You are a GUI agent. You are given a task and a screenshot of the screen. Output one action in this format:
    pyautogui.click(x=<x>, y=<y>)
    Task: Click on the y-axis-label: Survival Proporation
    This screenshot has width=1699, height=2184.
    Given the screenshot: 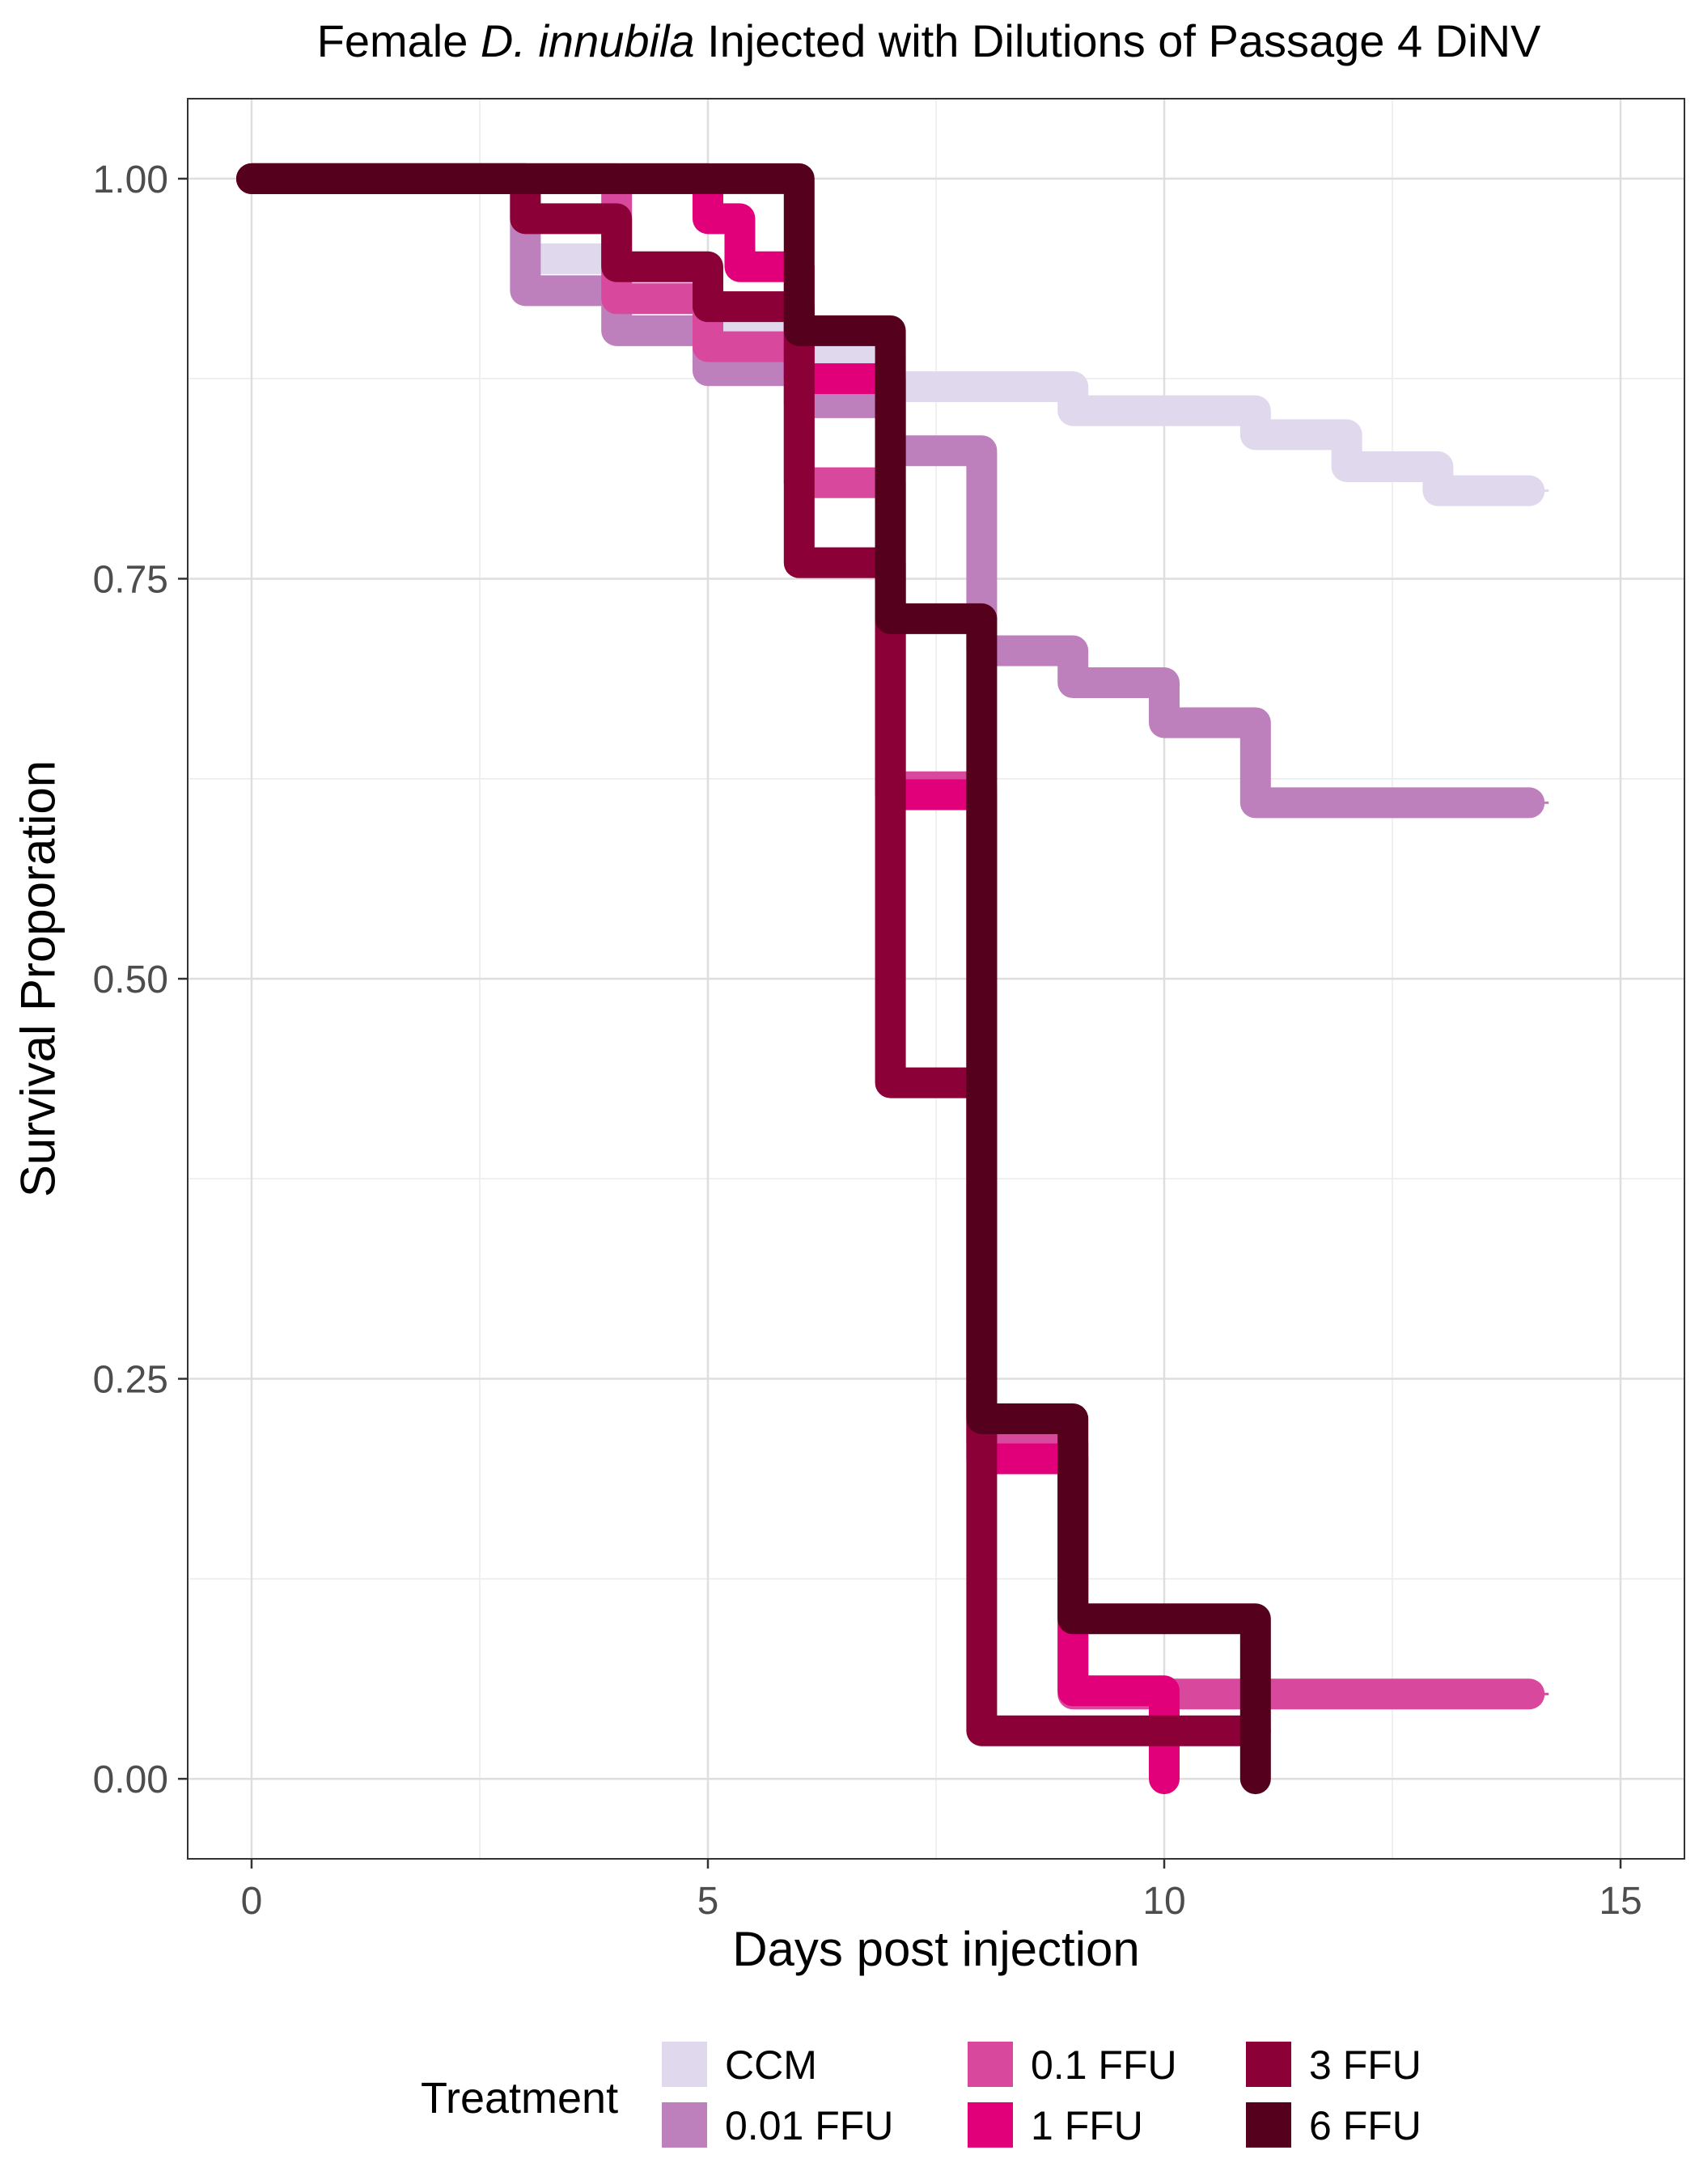 What is the action you would take?
    pyautogui.click(x=38, y=978)
    